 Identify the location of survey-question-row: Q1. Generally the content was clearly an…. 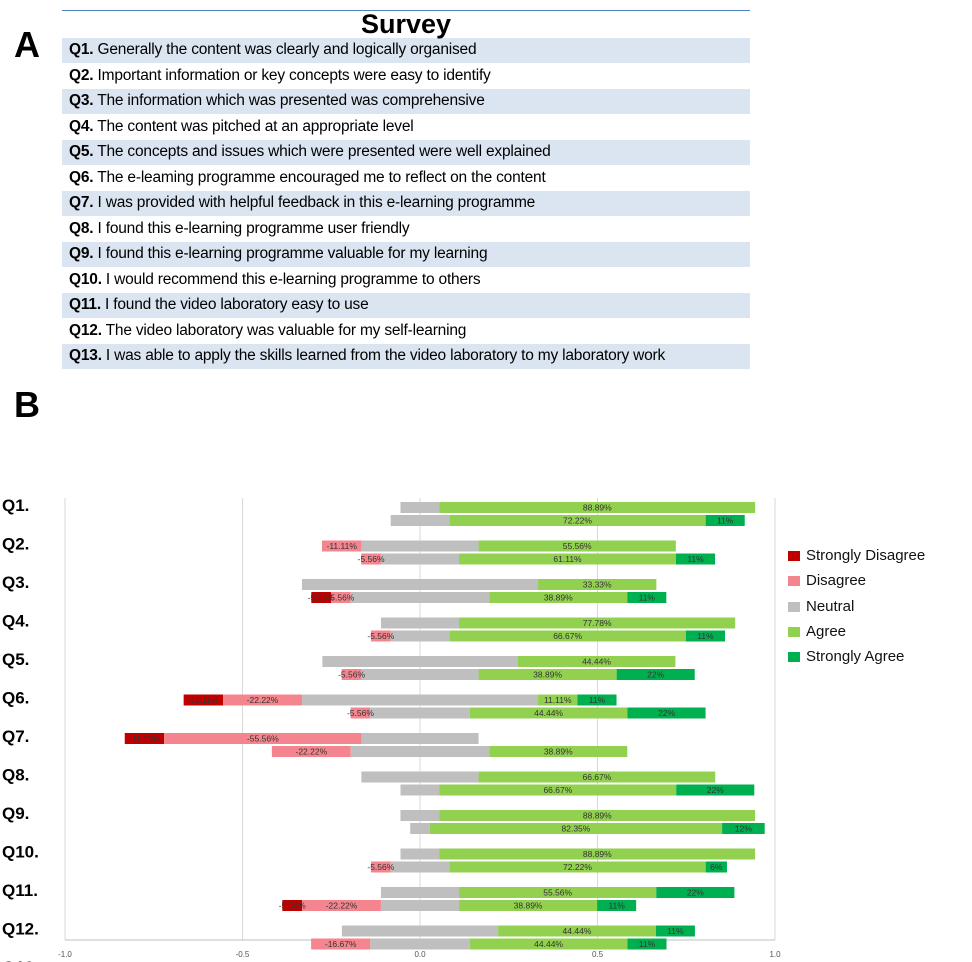
(406, 51).